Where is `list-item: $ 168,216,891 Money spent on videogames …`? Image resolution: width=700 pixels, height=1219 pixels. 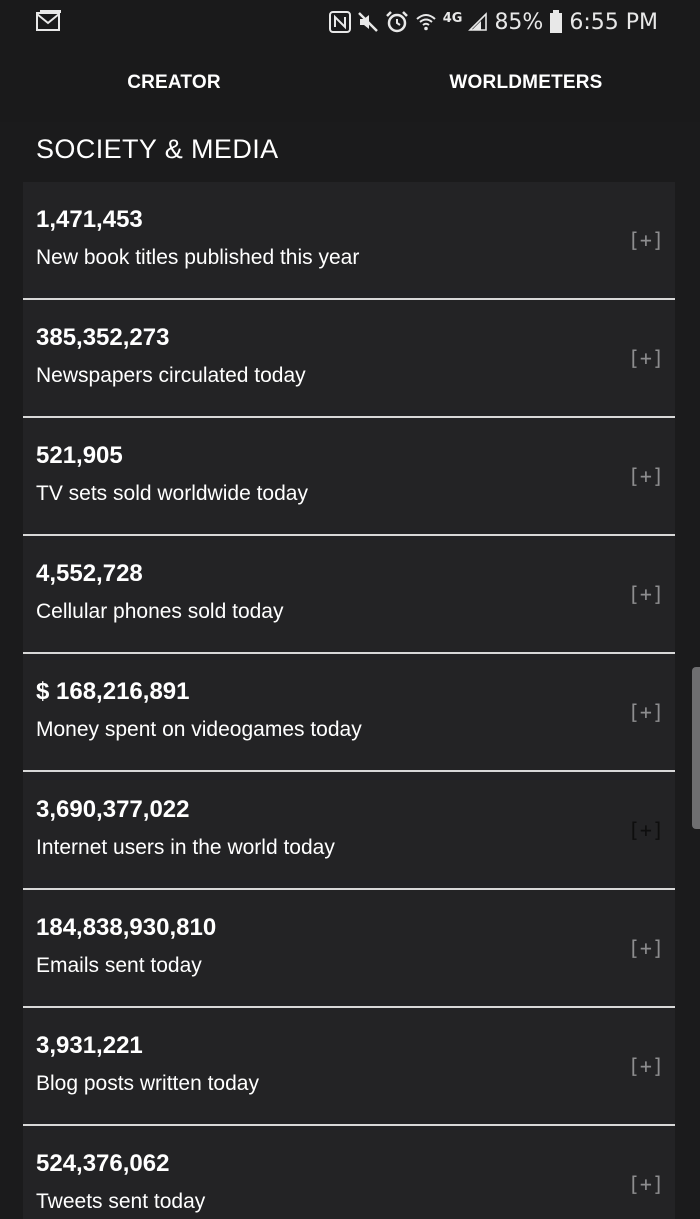
list-item: $ 168,216,891 Money spent on videogames … is located at coordinates (349, 713).